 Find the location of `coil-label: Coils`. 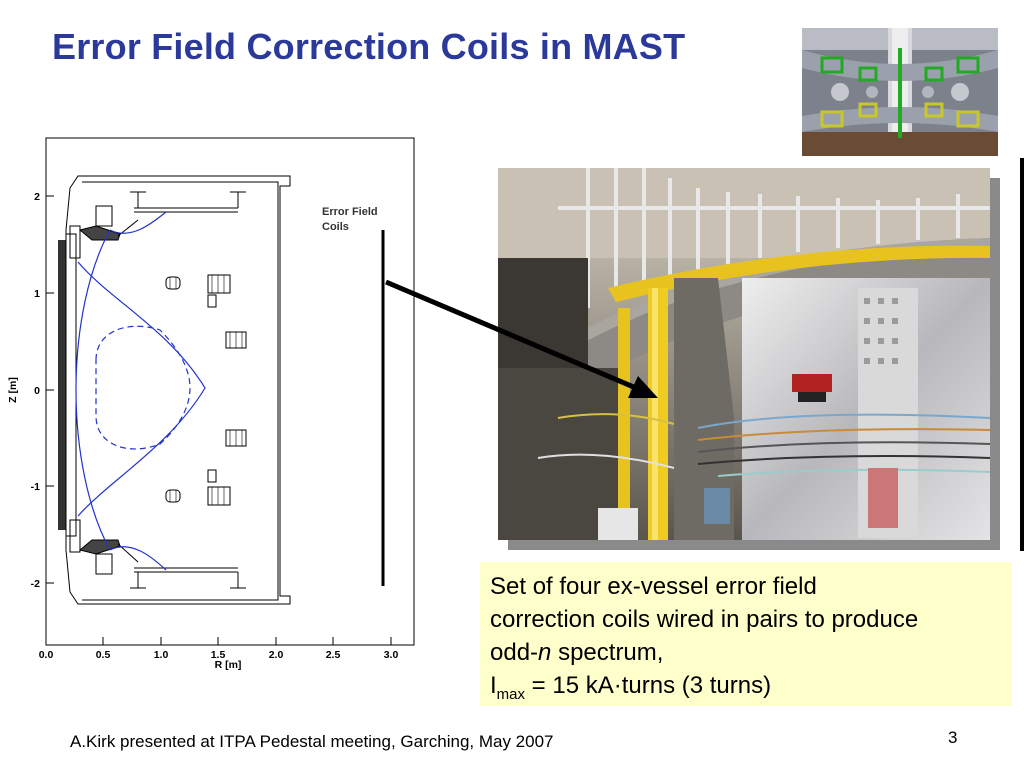

coil-label: Coils is located at coordinates (335, 227).